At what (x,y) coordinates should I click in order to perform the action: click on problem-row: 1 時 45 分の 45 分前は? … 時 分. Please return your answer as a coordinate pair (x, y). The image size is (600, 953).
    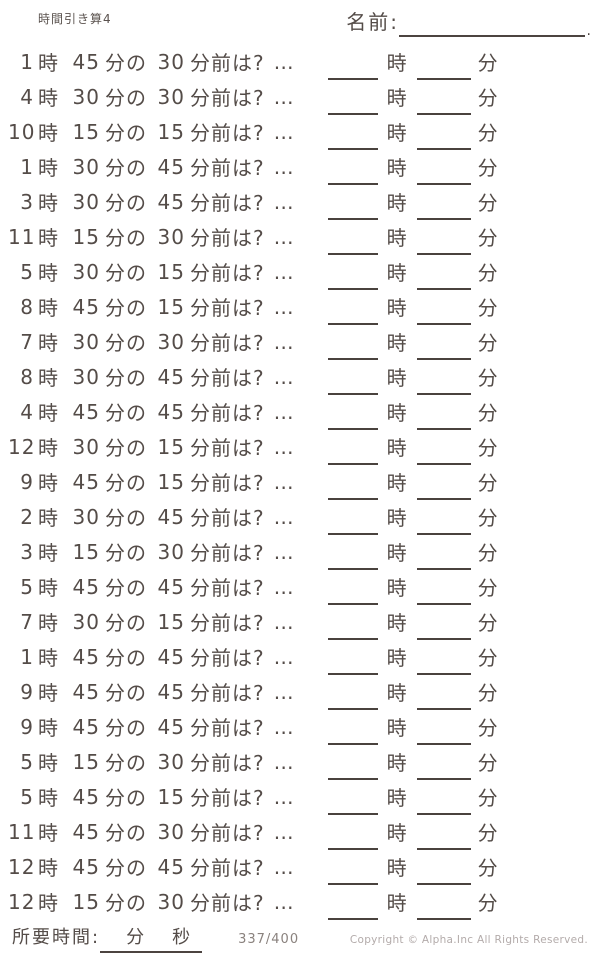
    Looking at the image, I should click on (304, 657).